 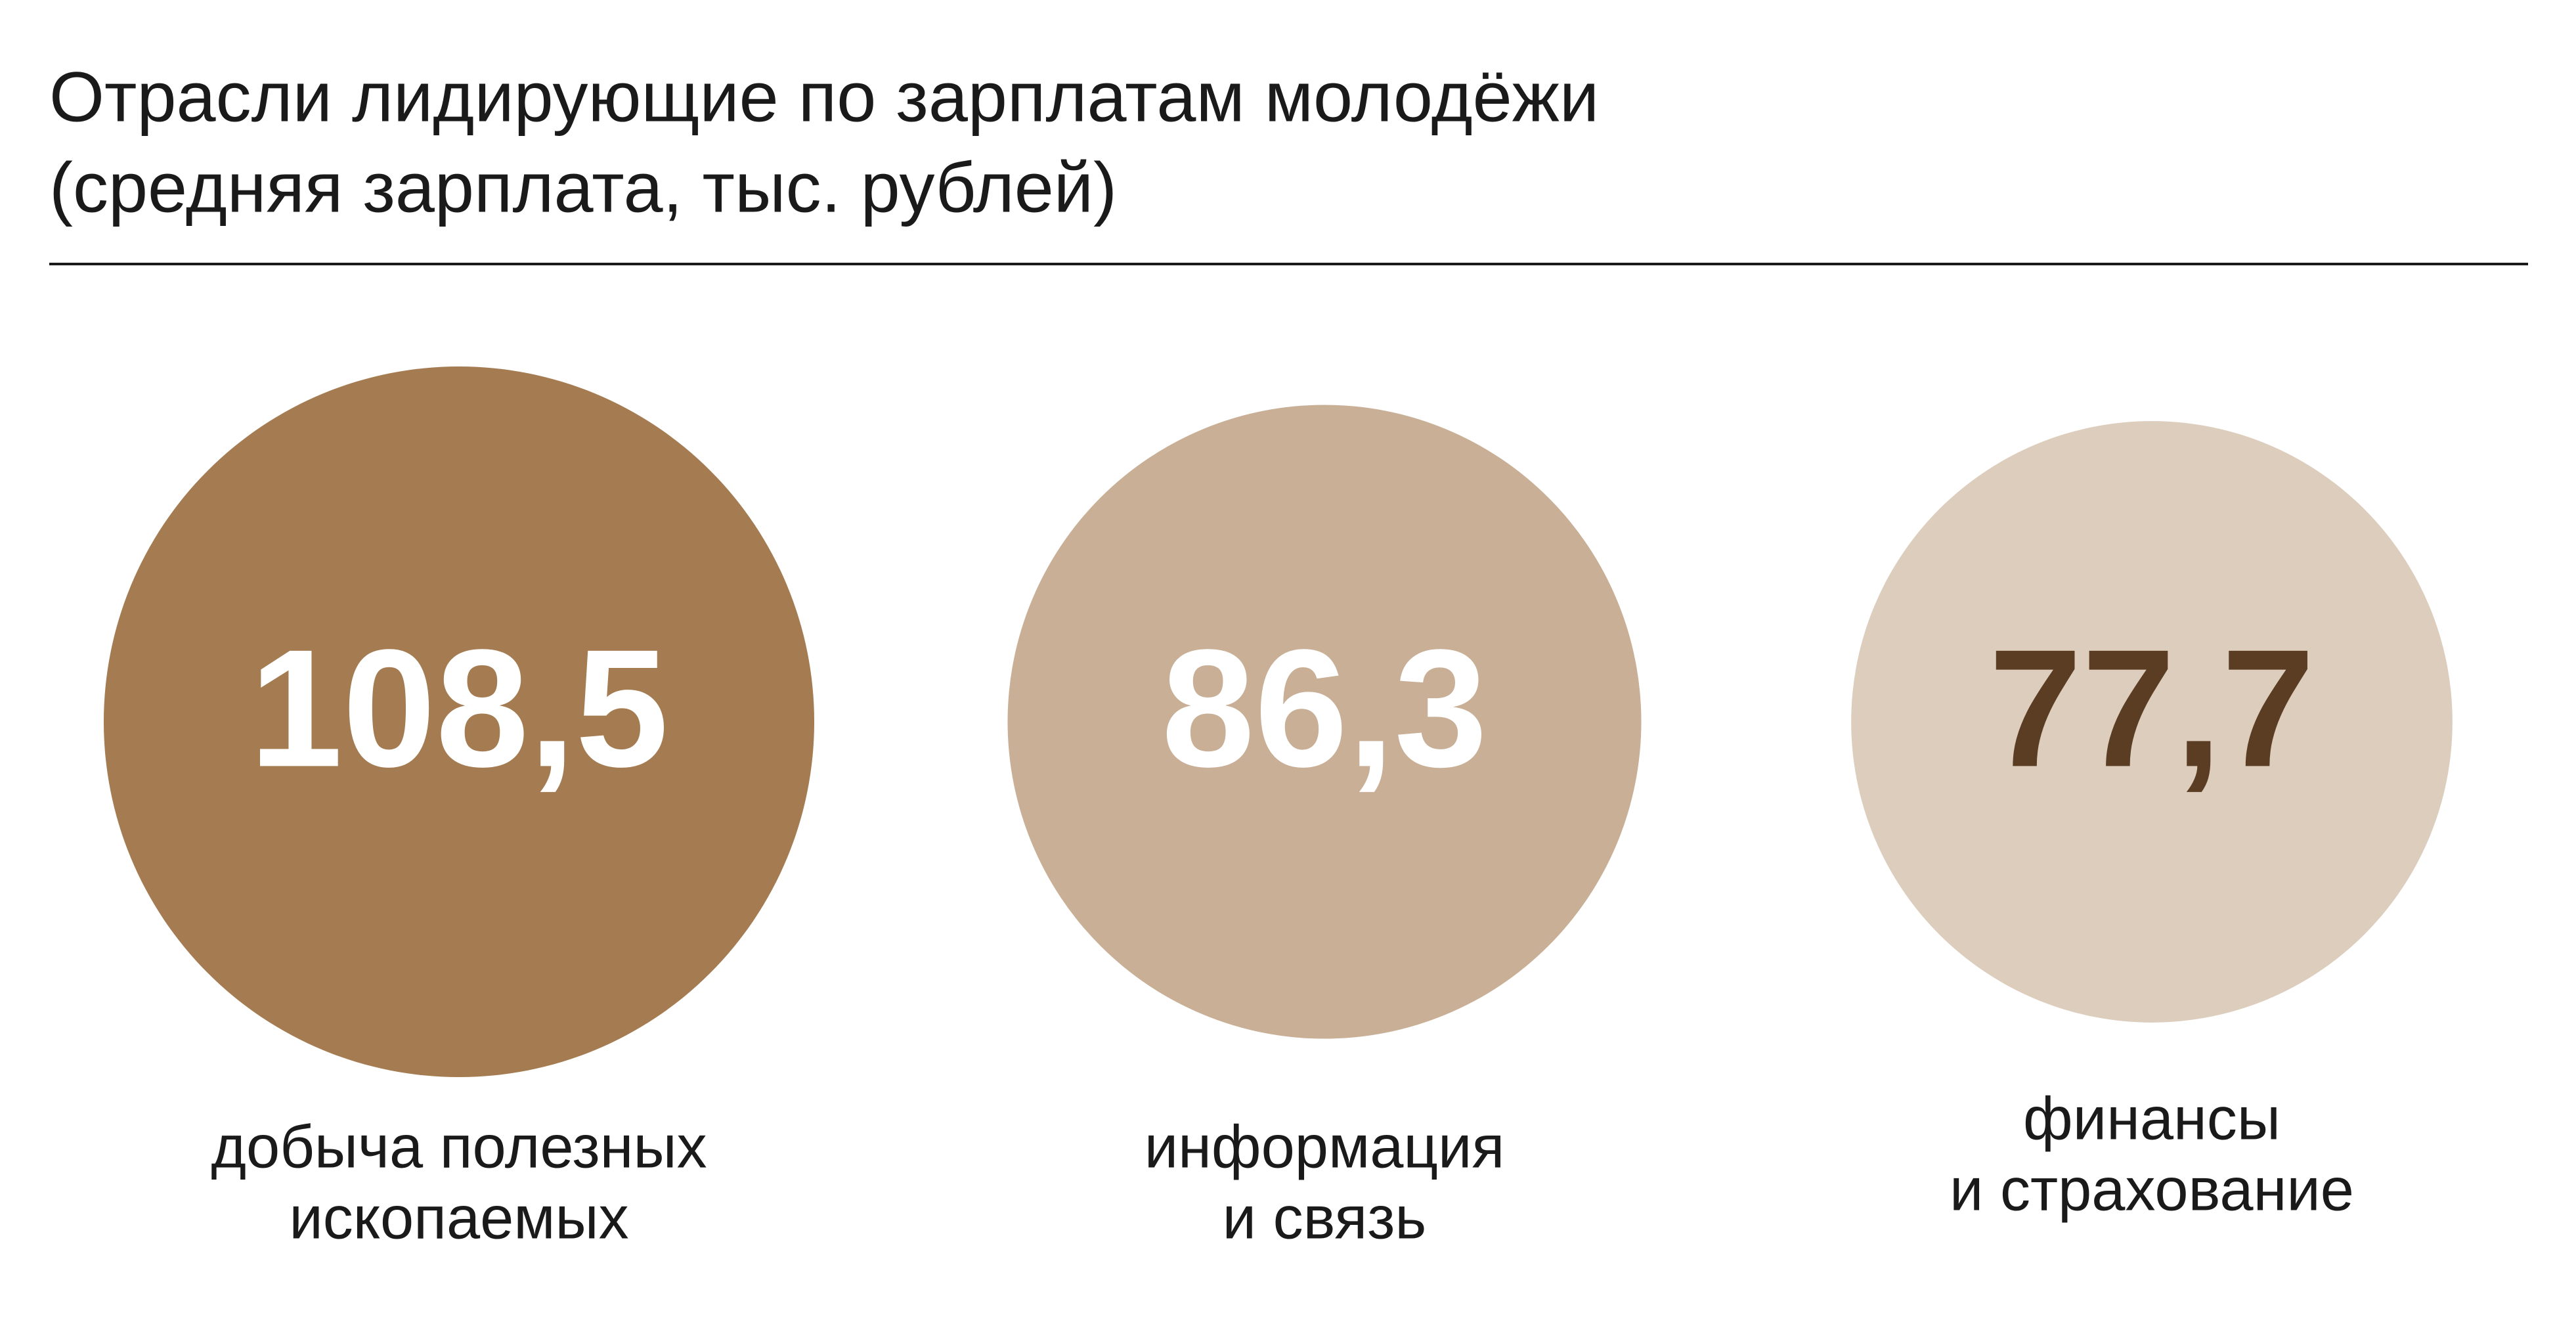 What do you see at coordinates (2152, 1189) in the screenshot?
I see `category-label: и страхование` at bounding box center [2152, 1189].